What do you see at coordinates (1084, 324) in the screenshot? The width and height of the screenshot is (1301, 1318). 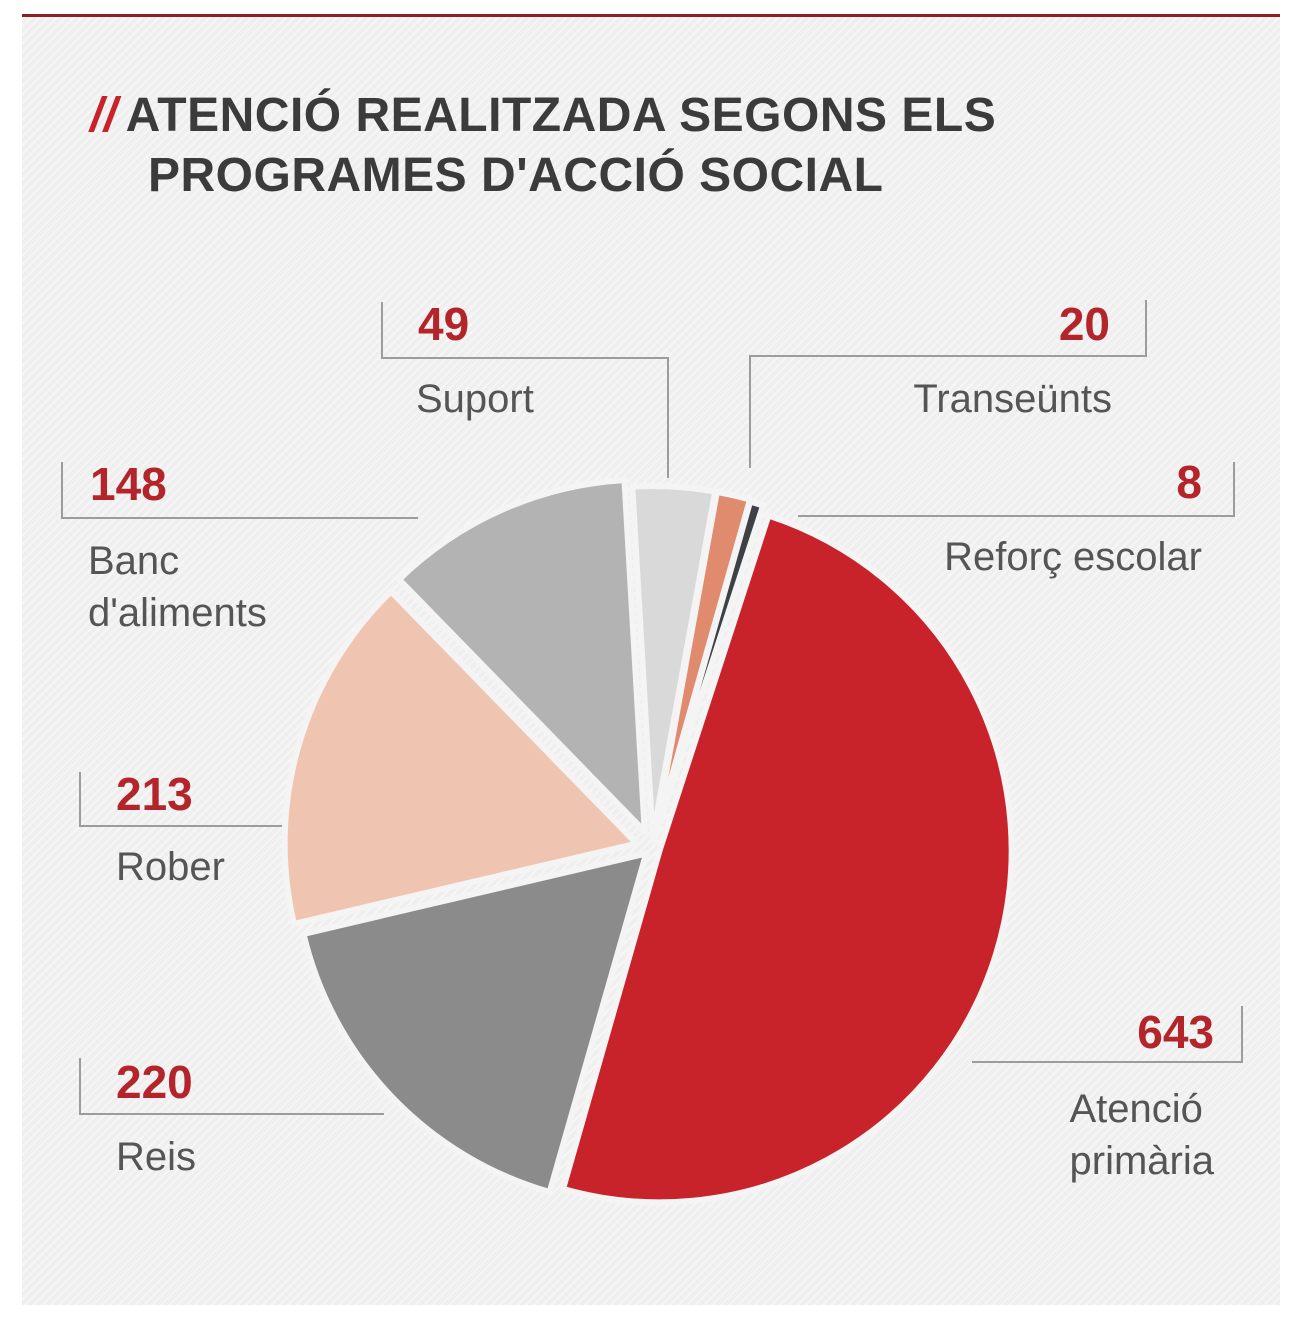 I see `value-transeunts: 20` at bounding box center [1084, 324].